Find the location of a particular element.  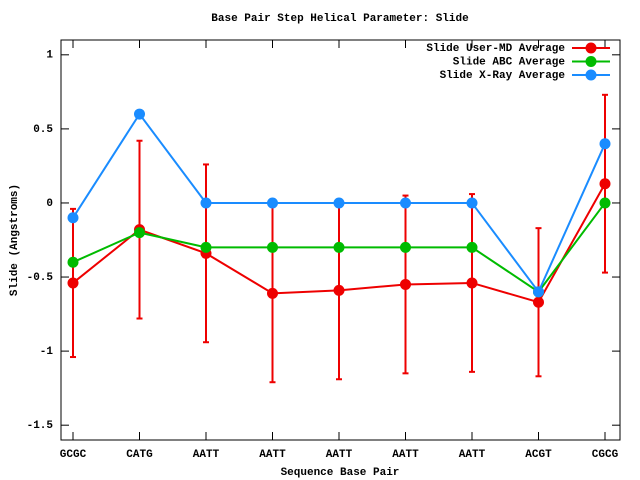

x-tick-label: CATG is located at coordinates (139, 455).